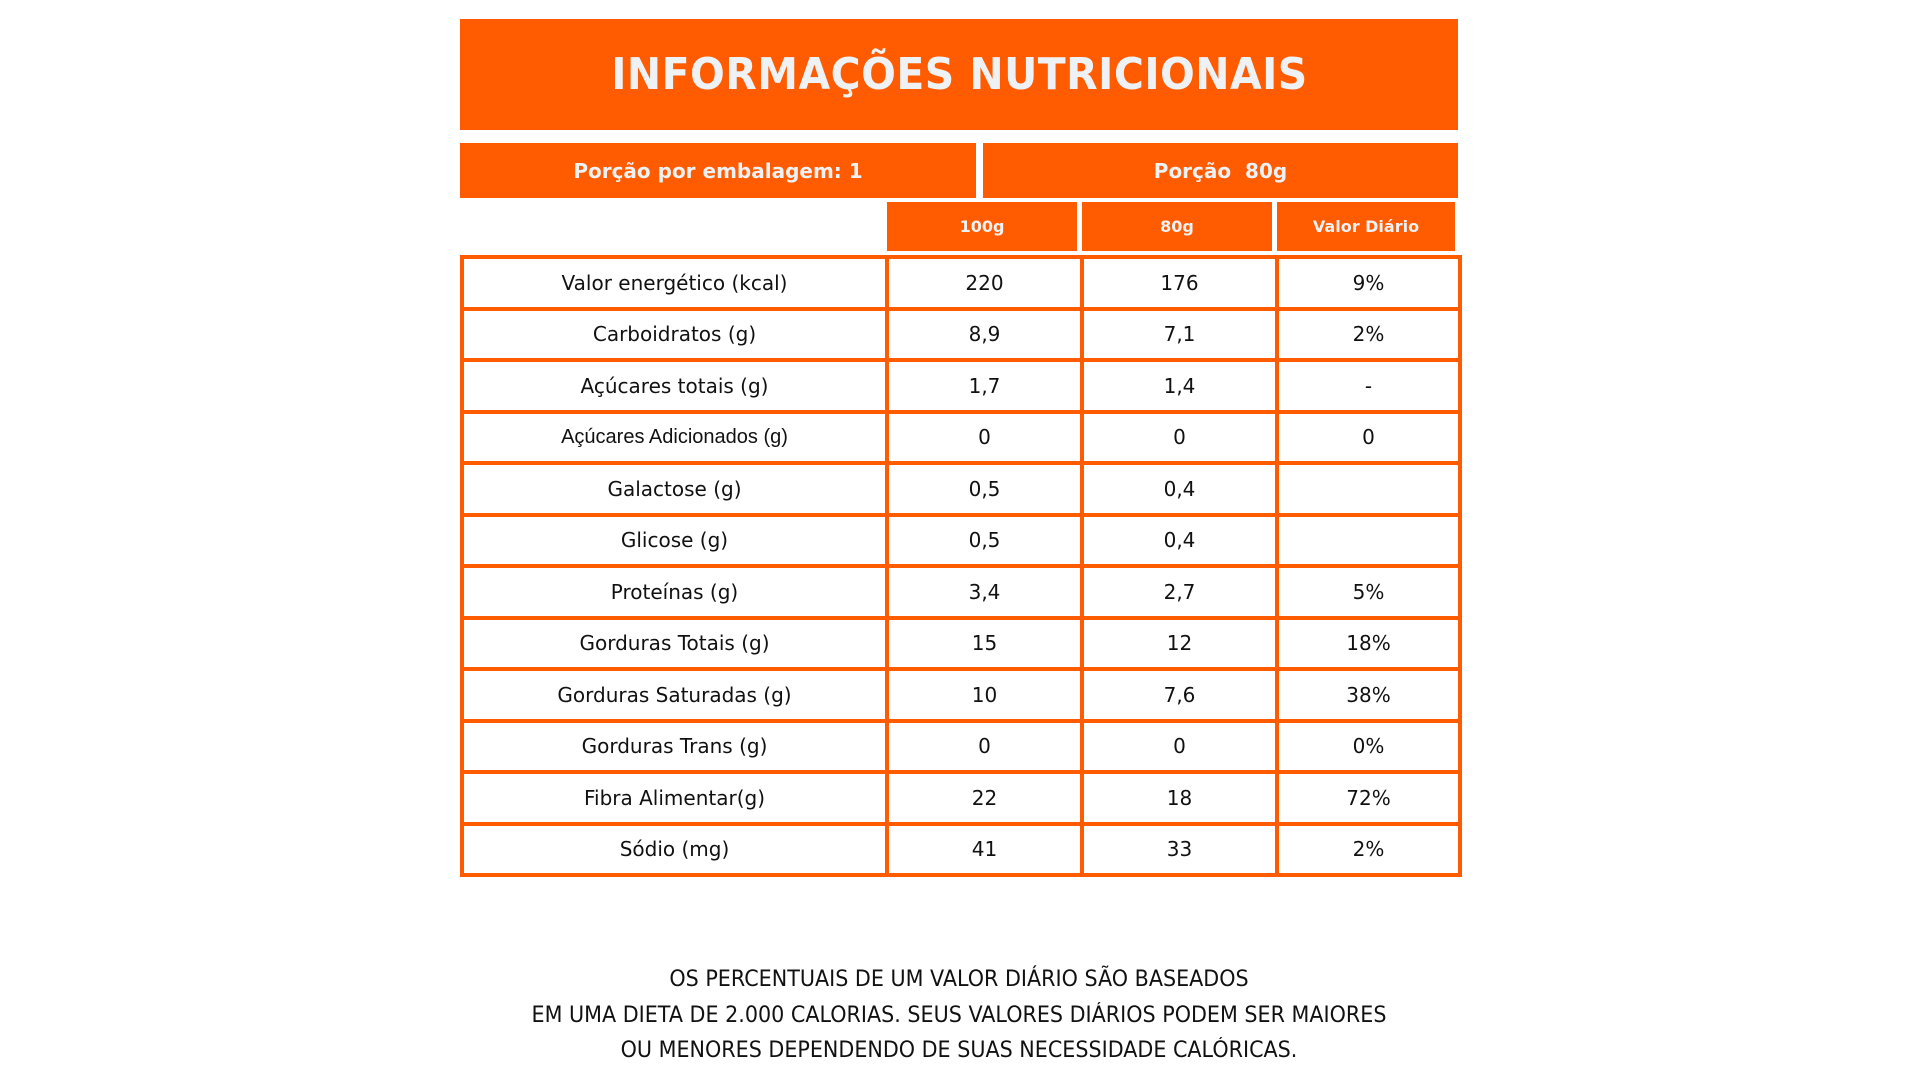  What do you see at coordinates (1179, 592) in the screenshot?
I see `value-80g: 2,7` at bounding box center [1179, 592].